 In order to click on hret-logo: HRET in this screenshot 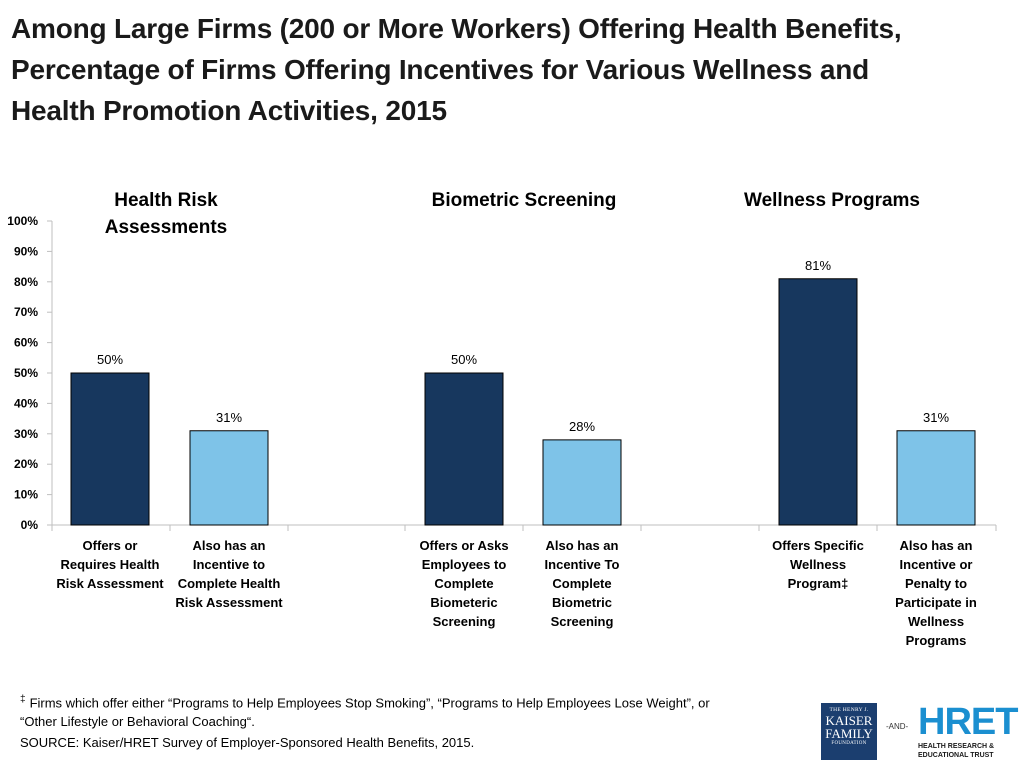, I will do `click(968, 722)`.